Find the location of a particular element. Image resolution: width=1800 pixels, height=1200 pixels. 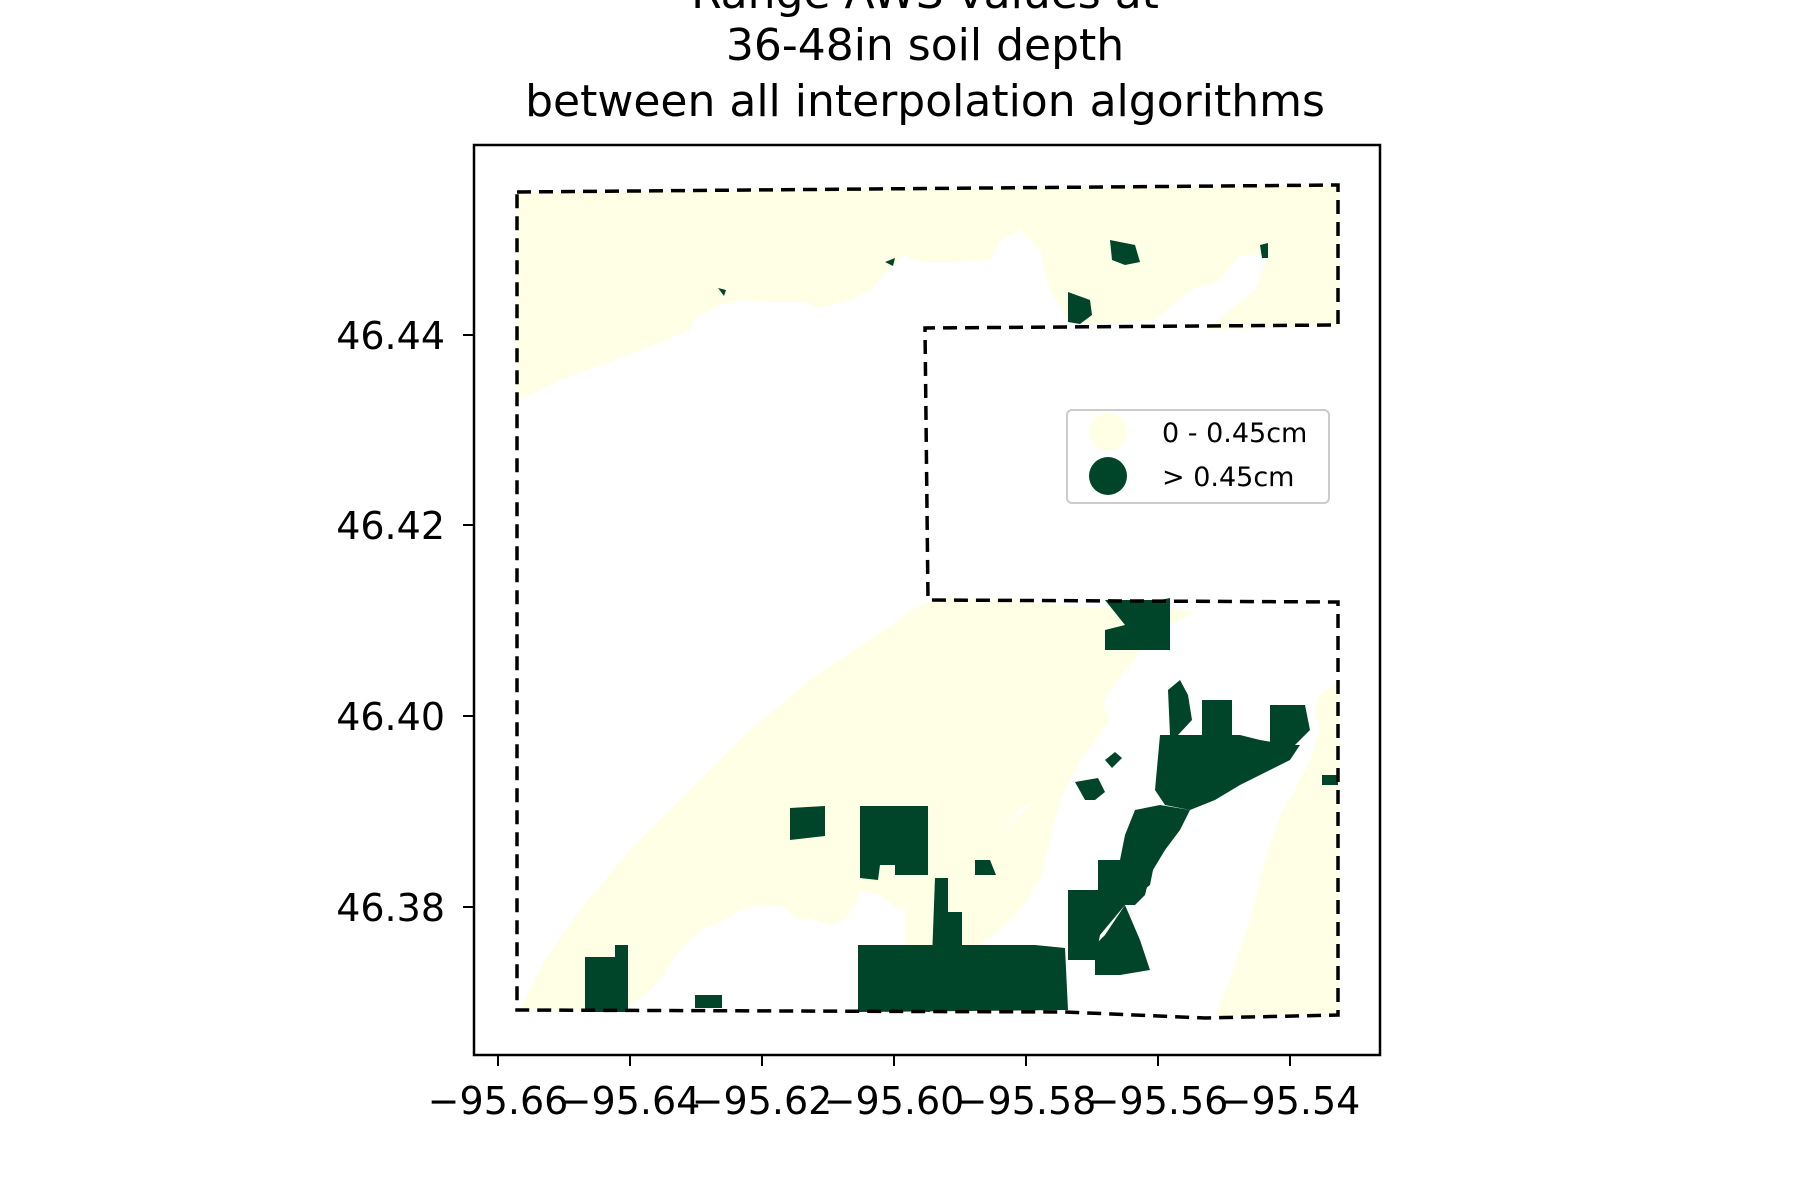

legend-box is located at coordinates (1198, 456).